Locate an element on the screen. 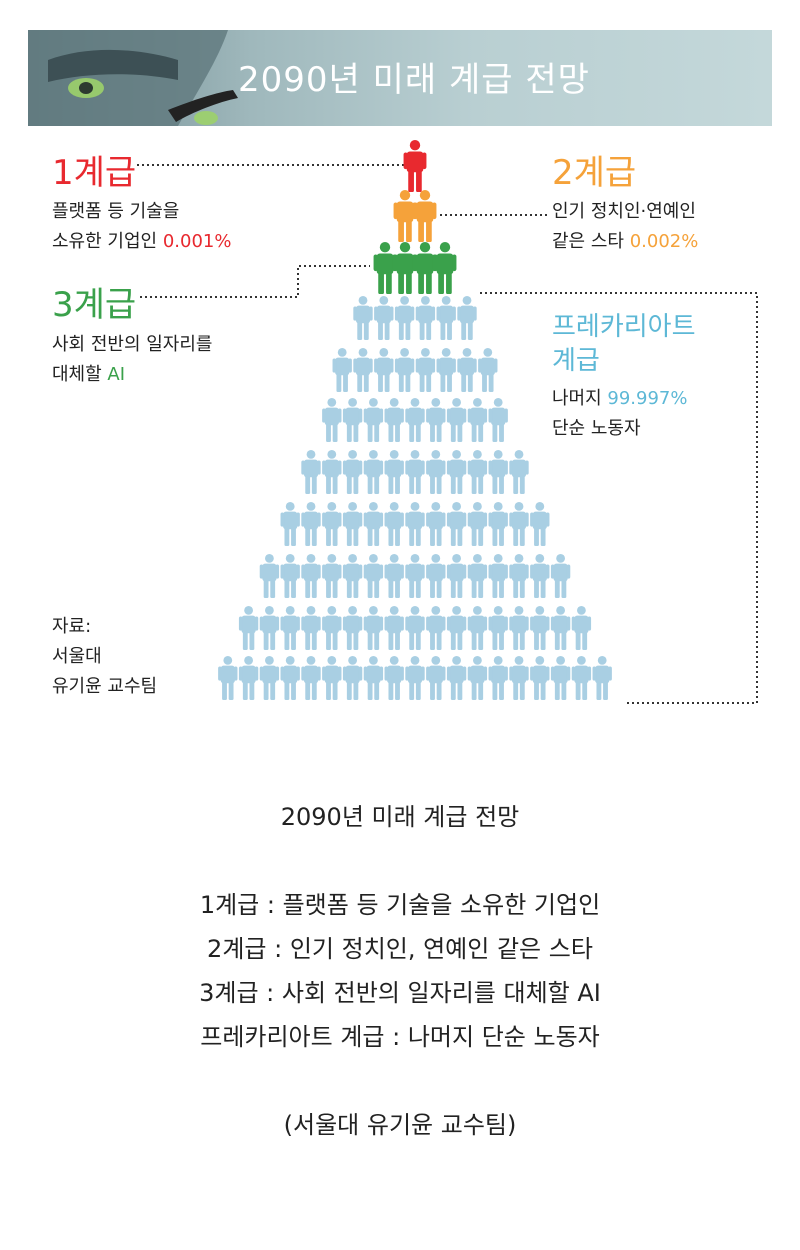 The height and width of the screenshot is (1250, 800). precariat-heading-line2: 계급 is located at coordinates (576, 361).